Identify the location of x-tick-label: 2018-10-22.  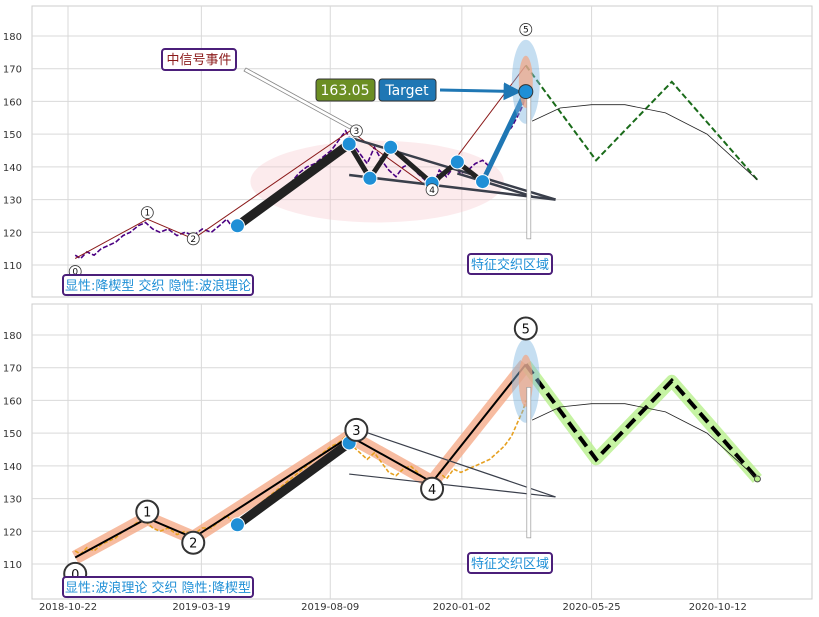
(68, 607).